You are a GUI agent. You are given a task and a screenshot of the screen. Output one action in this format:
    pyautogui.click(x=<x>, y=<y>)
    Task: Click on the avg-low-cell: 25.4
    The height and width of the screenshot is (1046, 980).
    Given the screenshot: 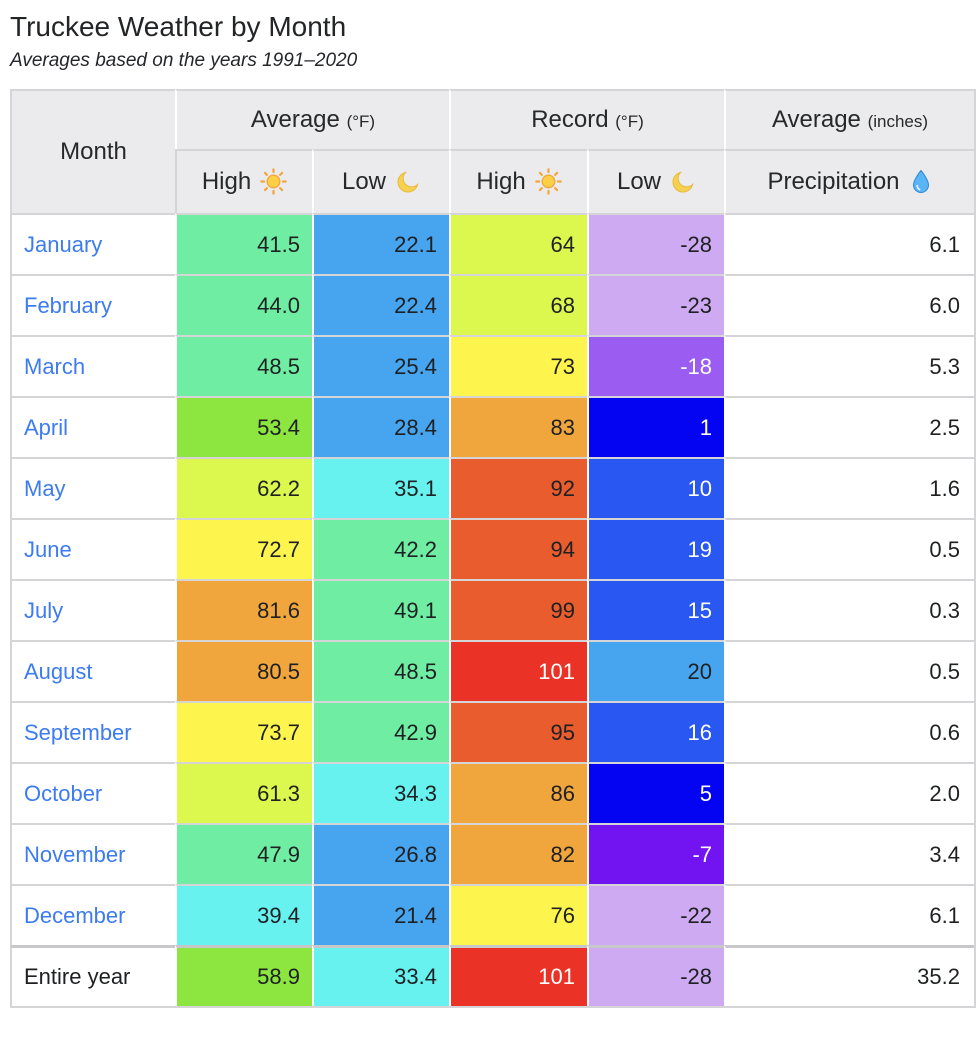 What is the action you would take?
    pyautogui.click(x=380, y=365)
    